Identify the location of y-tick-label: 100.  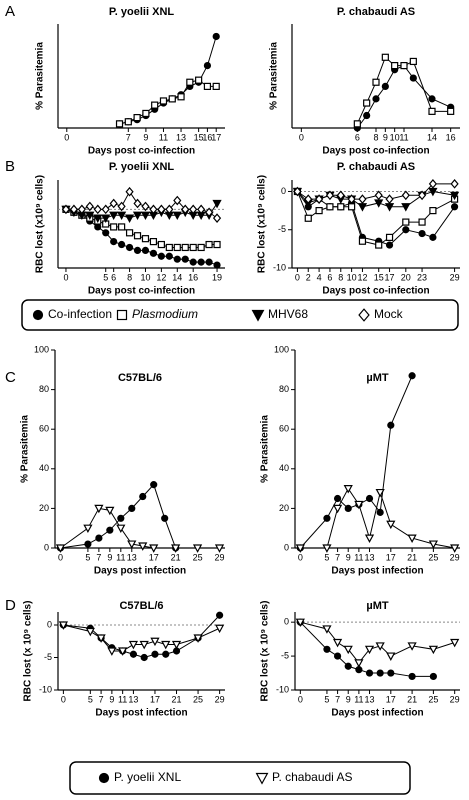
(41, 349).